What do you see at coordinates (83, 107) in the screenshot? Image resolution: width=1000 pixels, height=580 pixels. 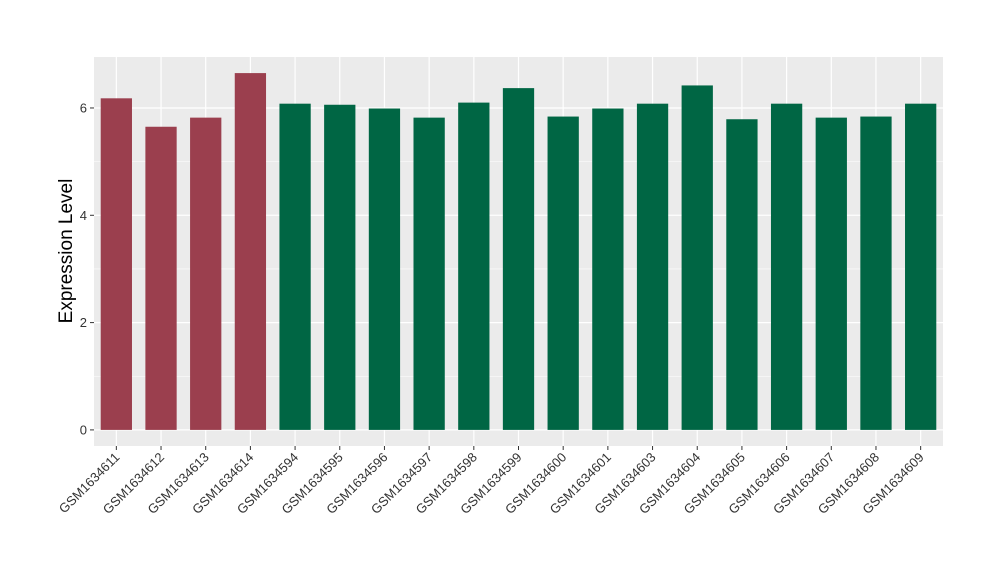 I see `y-tick-label: 6` at bounding box center [83, 107].